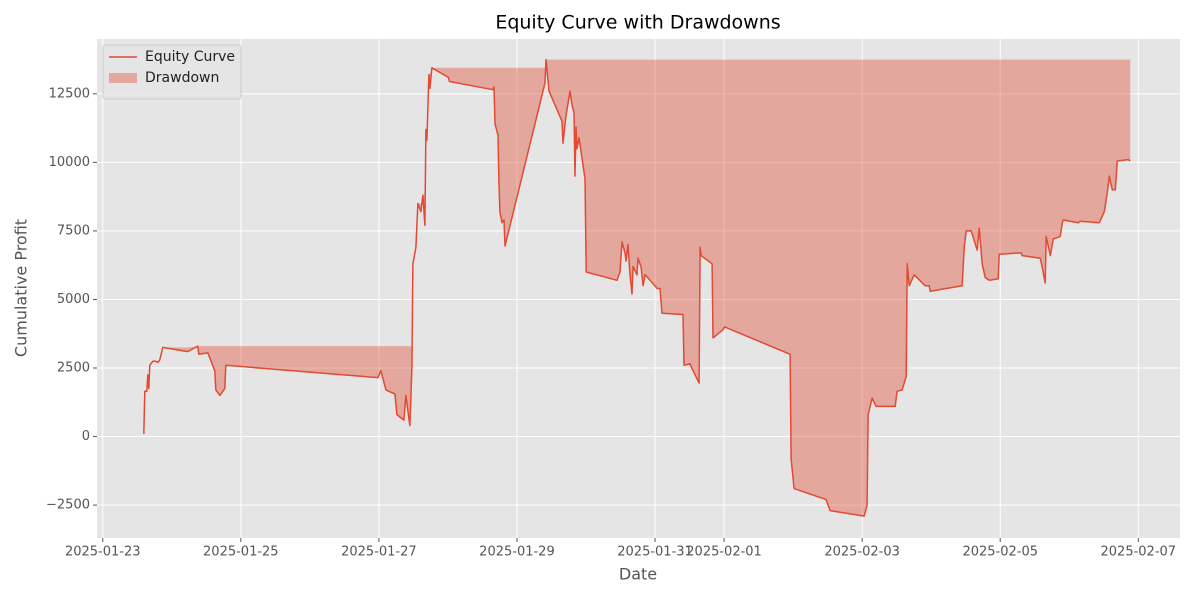 Image resolution: width=1200 pixels, height=600 pixels. Describe the element at coordinates (862, 552) in the screenshot. I see `x-tick-label: 2025-02-03` at that location.